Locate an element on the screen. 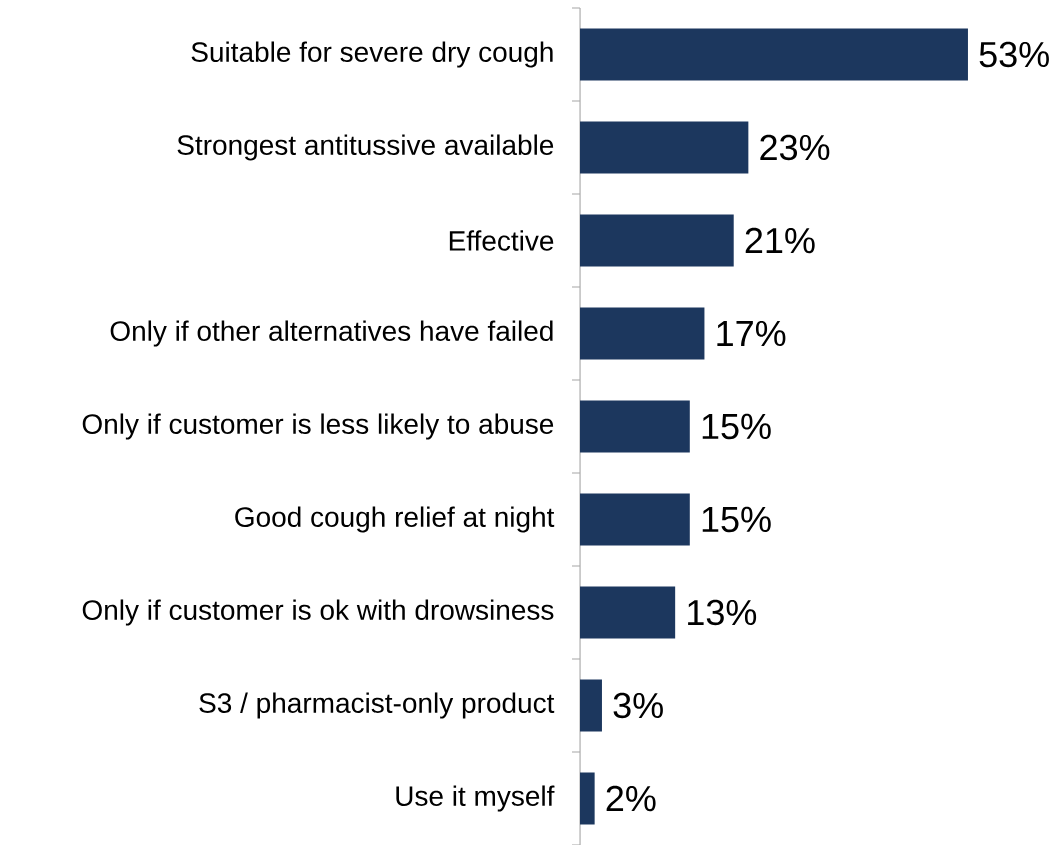  y-tick-label: Use it myself is located at coordinates (475, 798).